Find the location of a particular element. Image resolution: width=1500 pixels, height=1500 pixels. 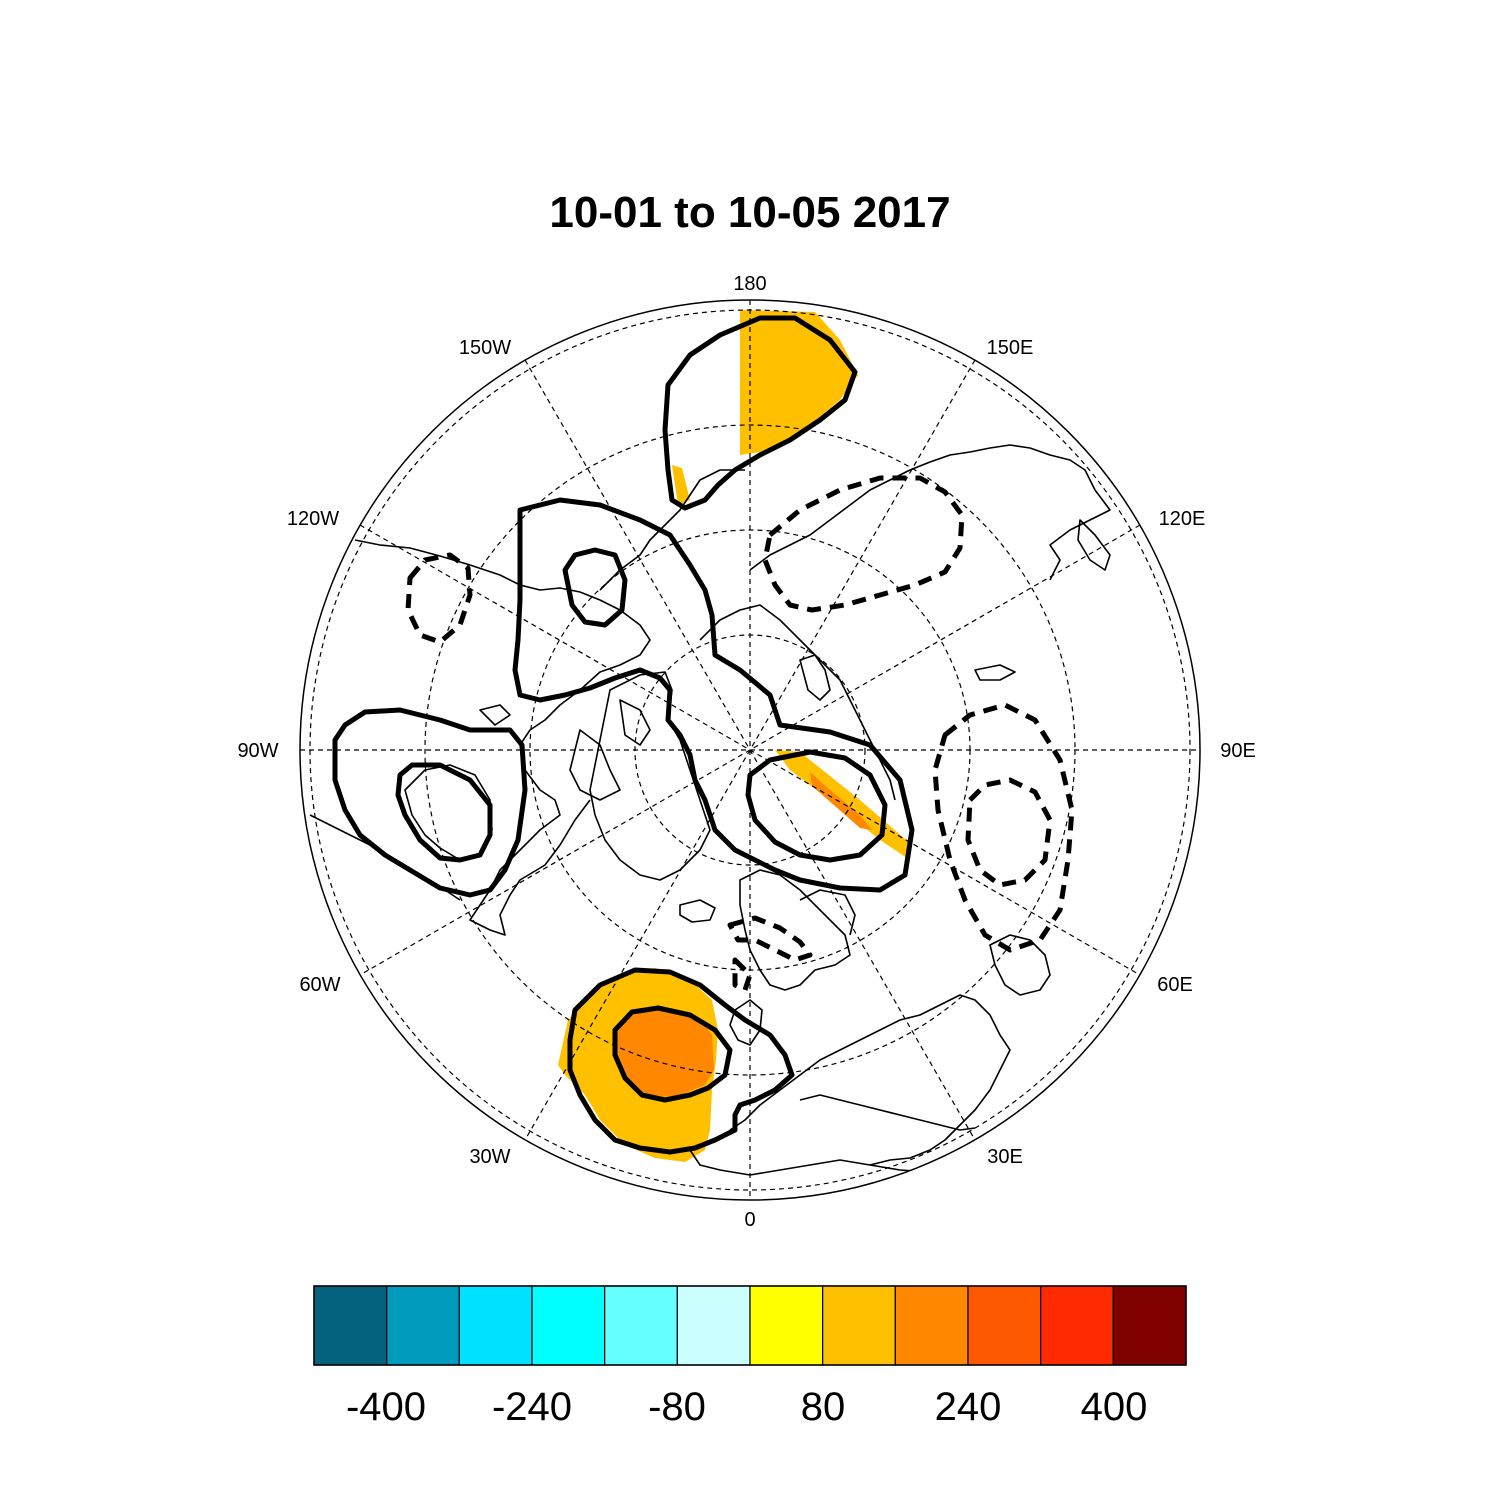

map-title: 10-01 to 10-05 2017 is located at coordinates (750, 212).